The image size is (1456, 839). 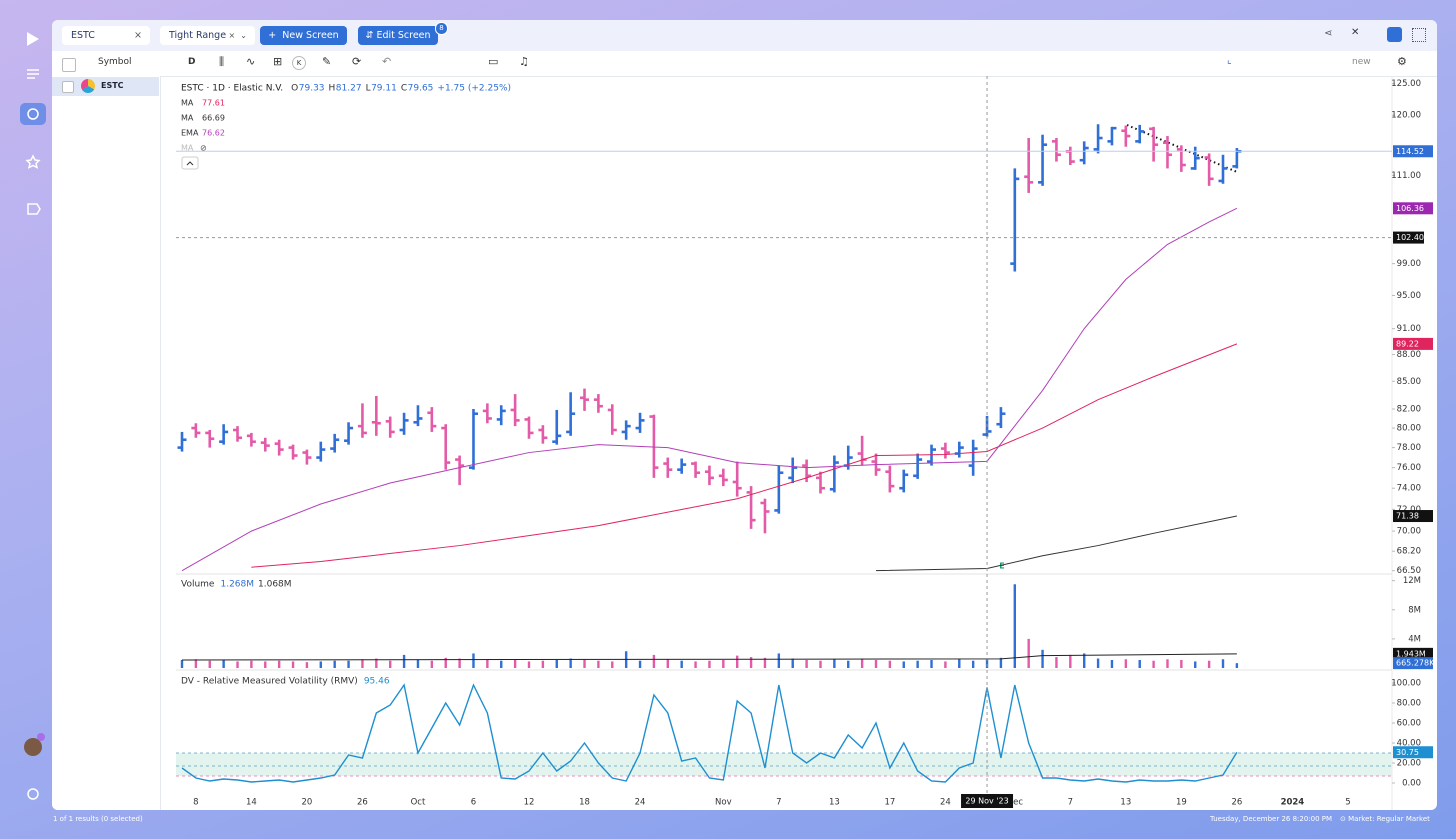 I want to click on x-button: ✕, so click(x=1355, y=32).